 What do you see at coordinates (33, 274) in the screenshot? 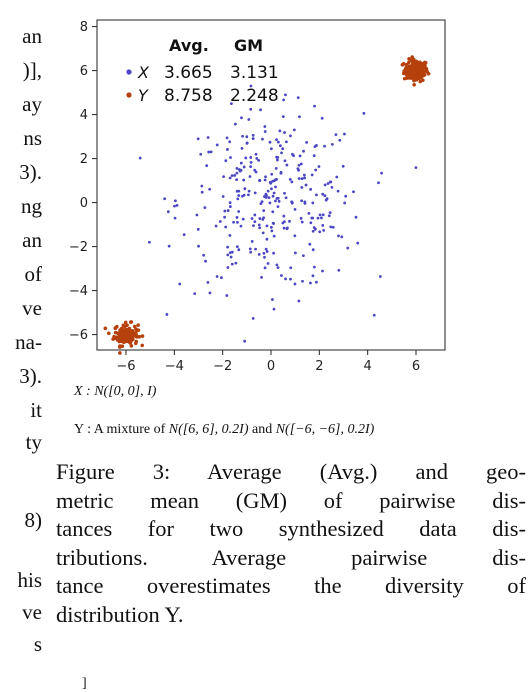
I see `text-fragment: of` at bounding box center [33, 274].